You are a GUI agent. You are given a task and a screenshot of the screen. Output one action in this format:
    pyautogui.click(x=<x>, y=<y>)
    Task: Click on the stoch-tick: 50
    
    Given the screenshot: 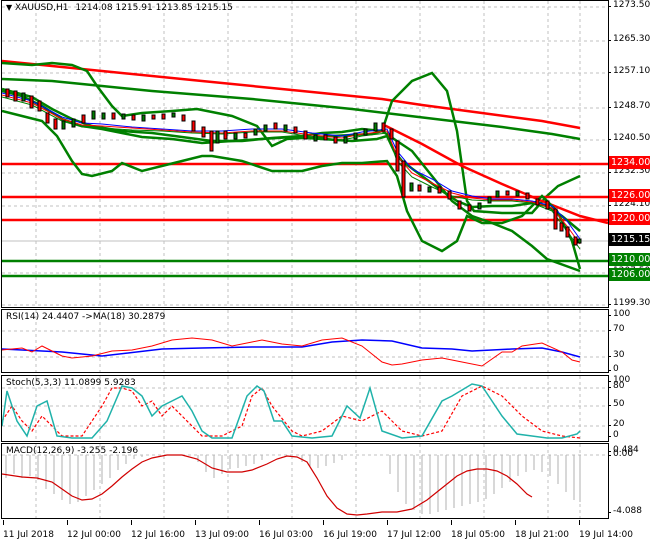 What is the action you would take?
    pyautogui.click(x=616, y=404)
    